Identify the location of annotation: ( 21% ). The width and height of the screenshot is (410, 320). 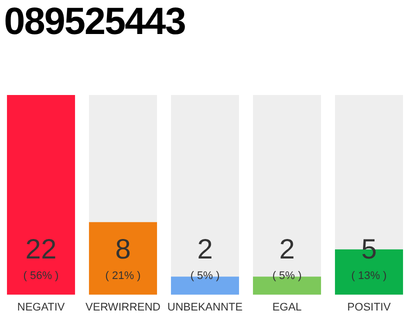
(123, 276).